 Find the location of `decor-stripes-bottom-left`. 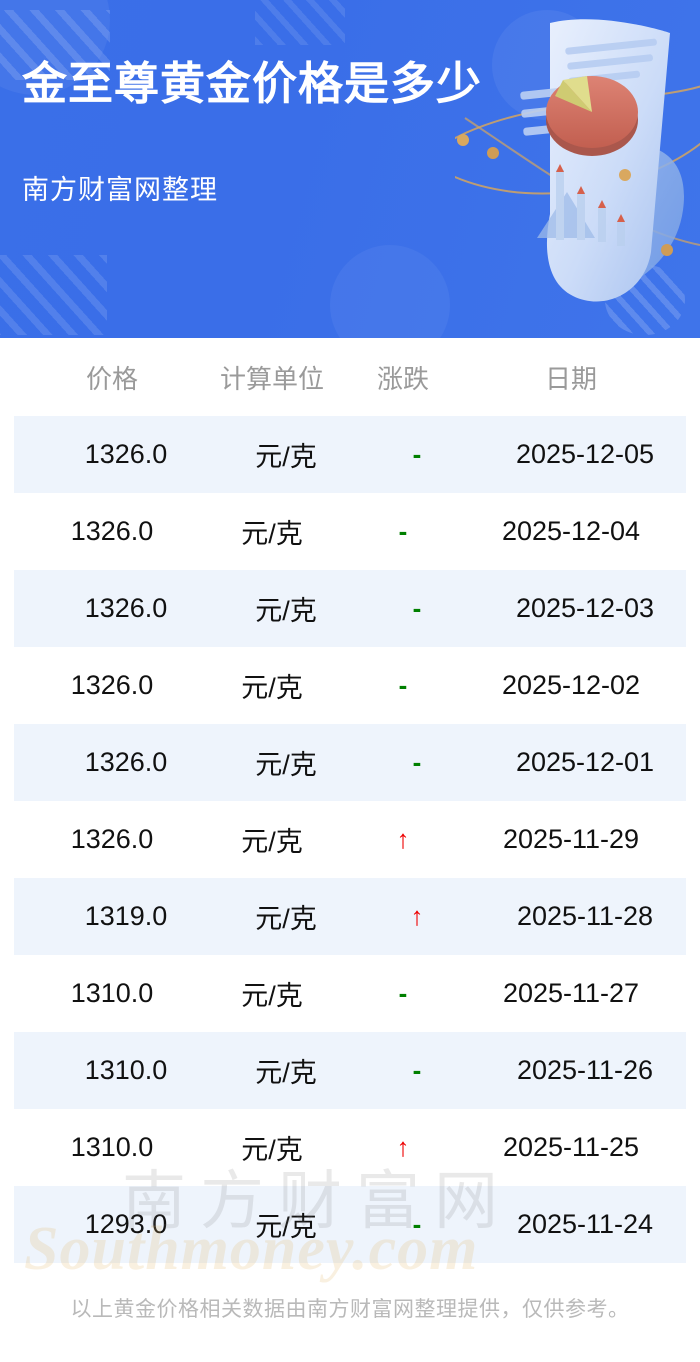

decor-stripes-bottom-left is located at coordinates (53, 295).